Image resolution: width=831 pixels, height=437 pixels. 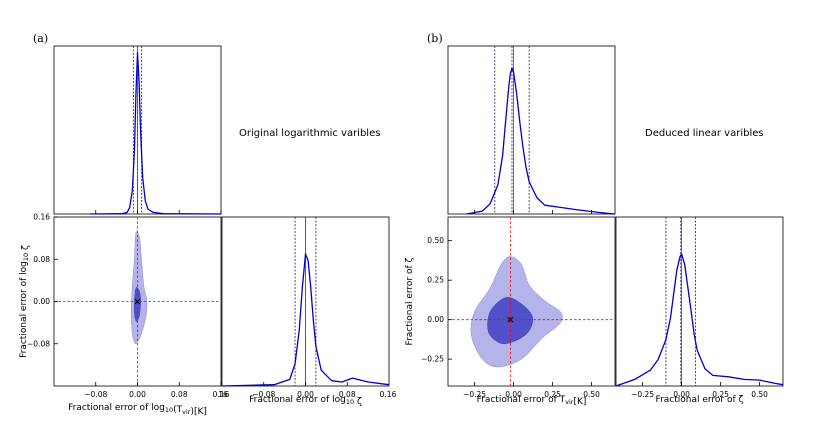 I want to click on b-bottom-left-xtick-label: 0.50, so click(x=591, y=394).